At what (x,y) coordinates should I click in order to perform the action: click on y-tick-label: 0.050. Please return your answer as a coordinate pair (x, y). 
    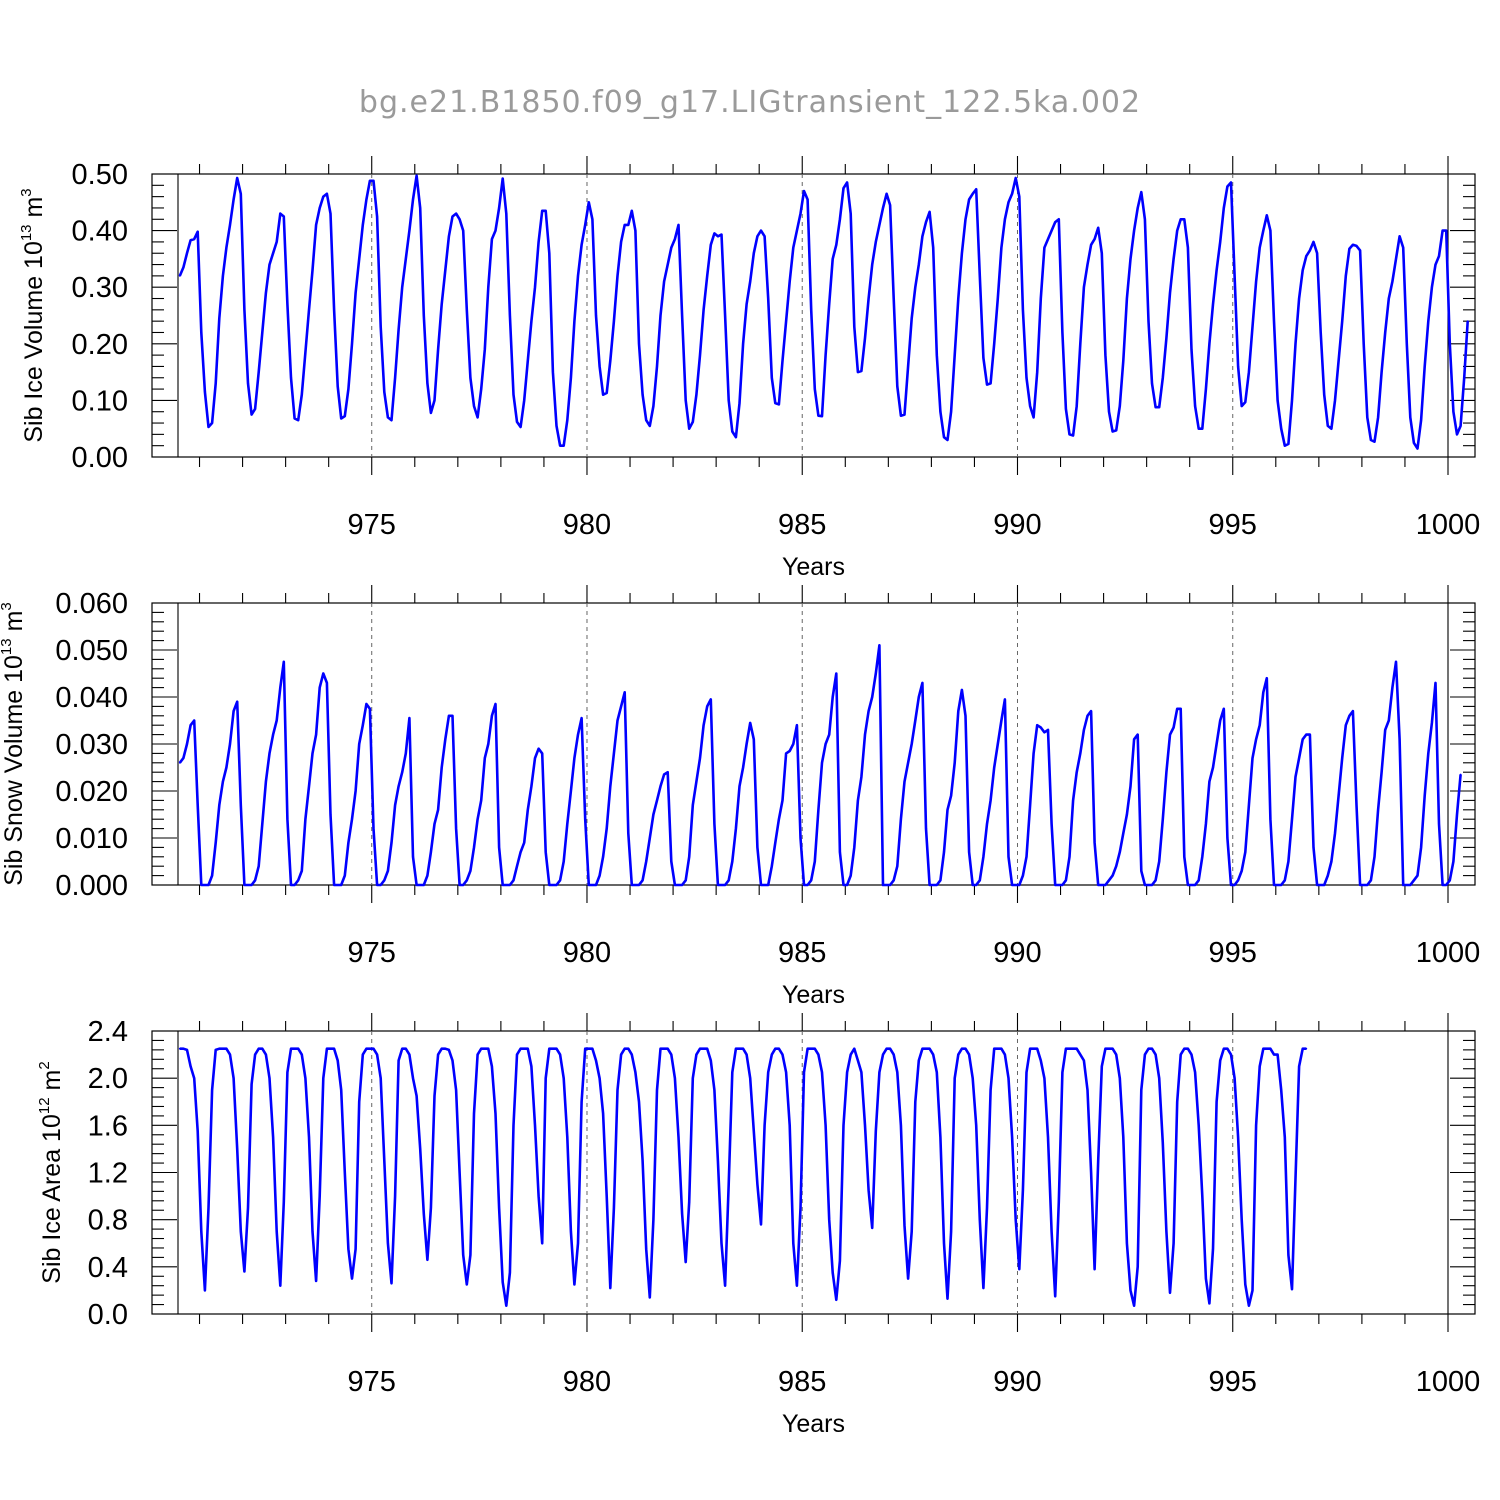
    Looking at the image, I should click on (91, 651).